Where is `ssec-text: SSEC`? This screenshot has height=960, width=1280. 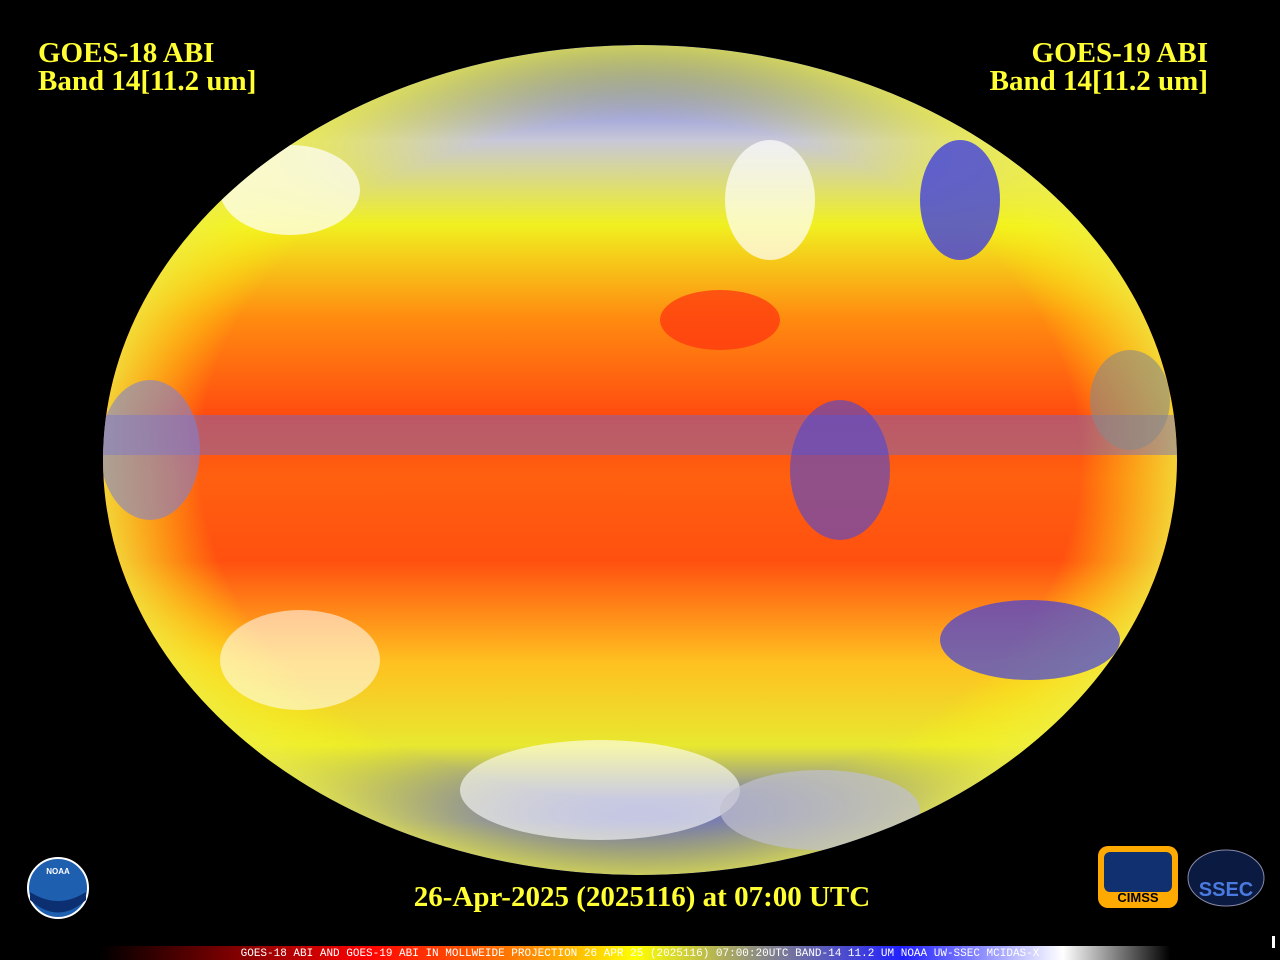 ssec-text: SSEC is located at coordinates (1226, 890).